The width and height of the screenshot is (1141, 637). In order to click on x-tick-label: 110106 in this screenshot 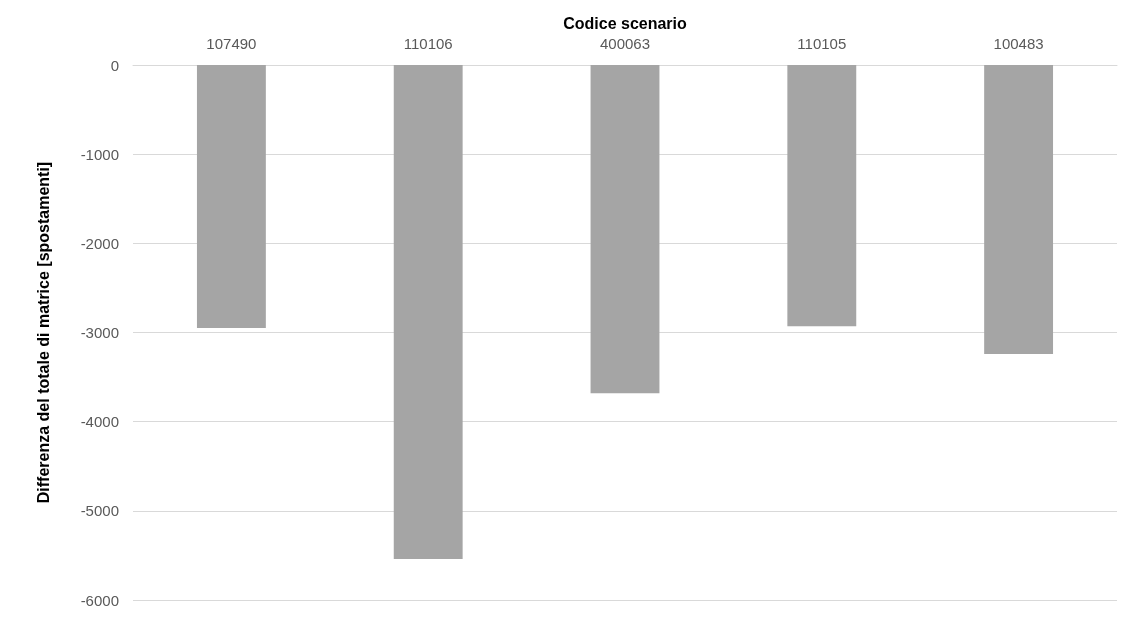, I will do `click(428, 43)`.